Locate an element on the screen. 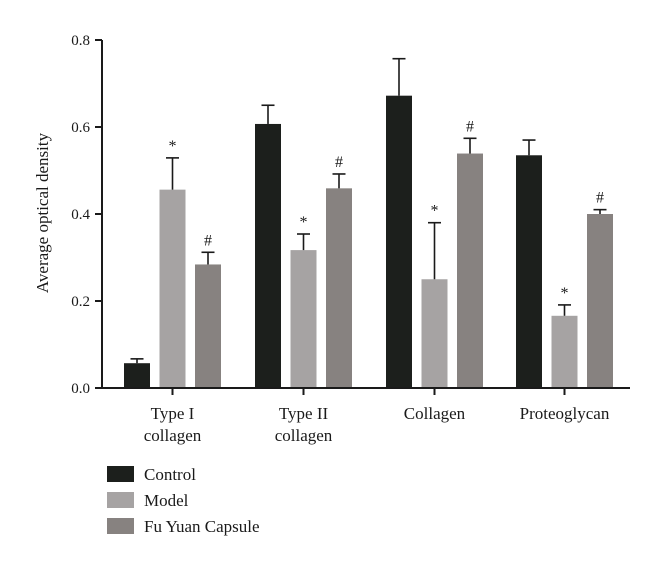  y-axis: 0.0 0.2 0.4 0.6 0.8 is located at coordinates (87, 215).